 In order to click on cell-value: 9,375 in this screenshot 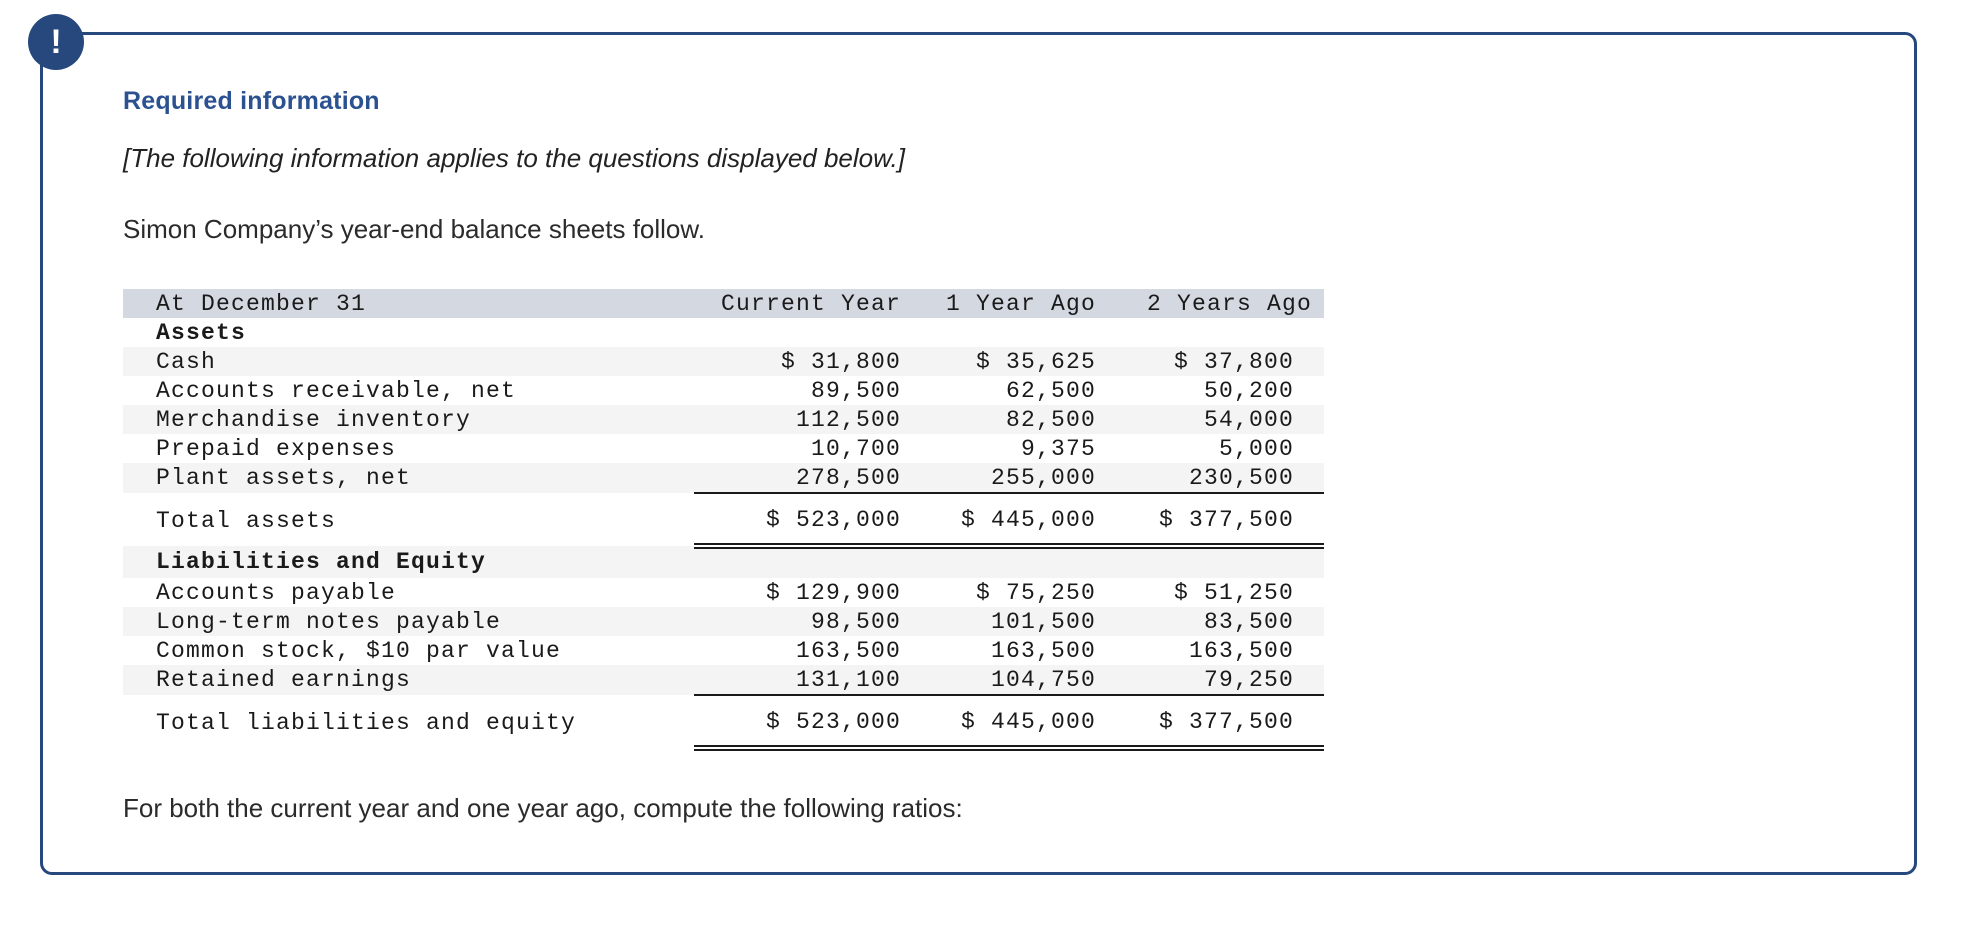, I will do `click(1058, 448)`.